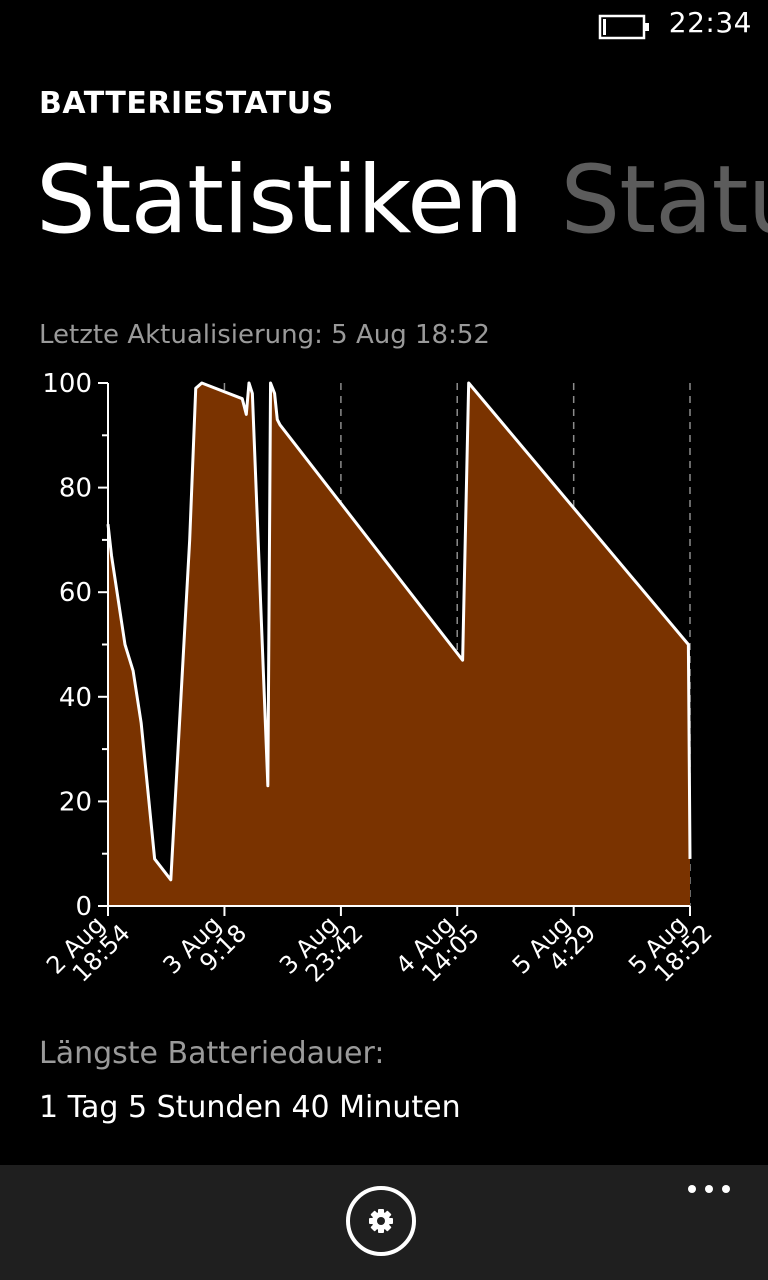 The height and width of the screenshot is (1280, 768). What do you see at coordinates (623, 27) in the screenshot?
I see `battery-icon` at bounding box center [623, 27].